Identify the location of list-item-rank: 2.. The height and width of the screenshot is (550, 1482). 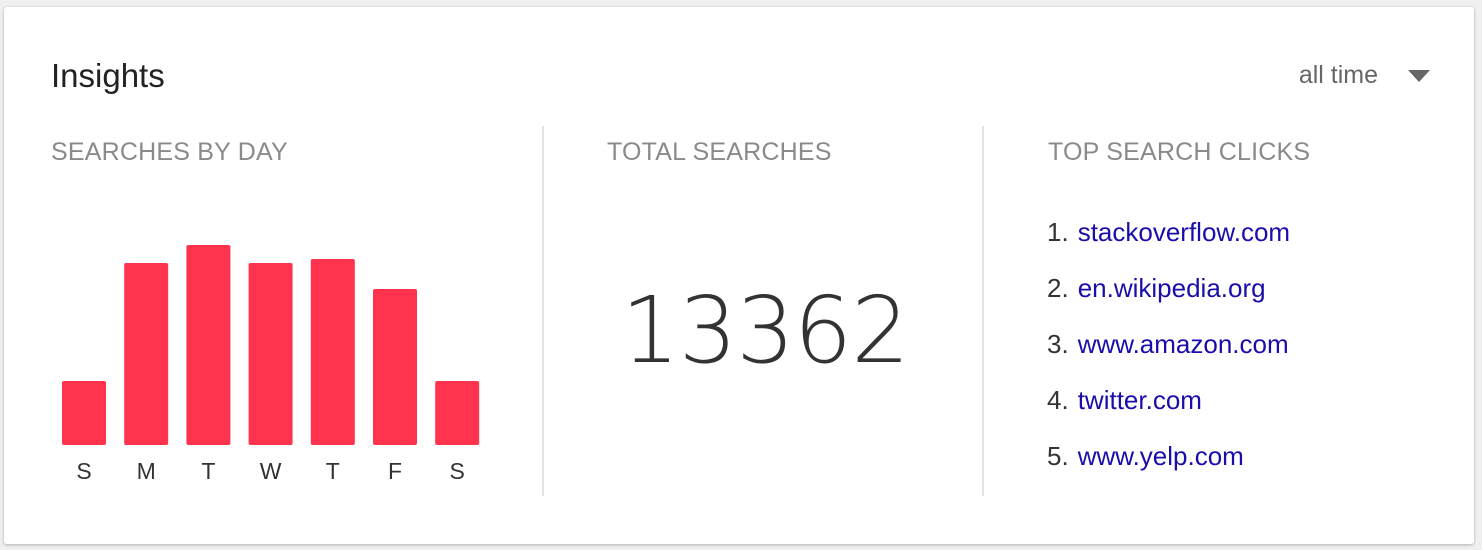
(1058, 288).